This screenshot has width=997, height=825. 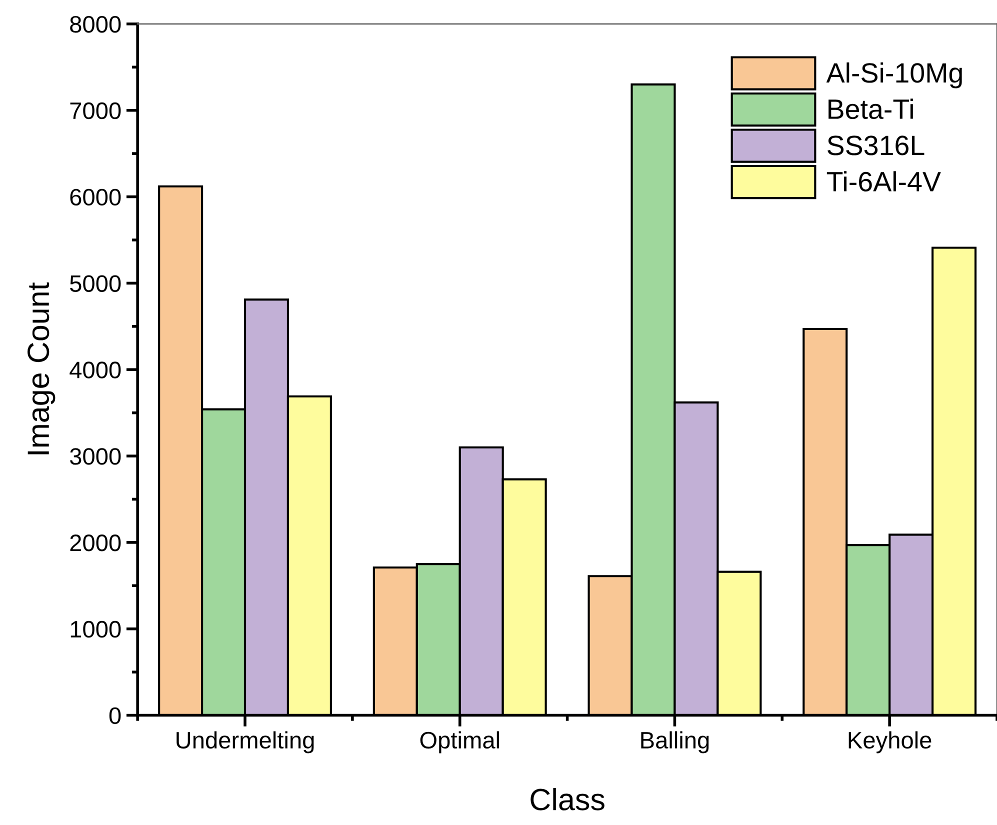 What do you see at coordinates (115, 715) in the screenshot?
I see `y-tick-label: 0` at bounding box center [115, 715].